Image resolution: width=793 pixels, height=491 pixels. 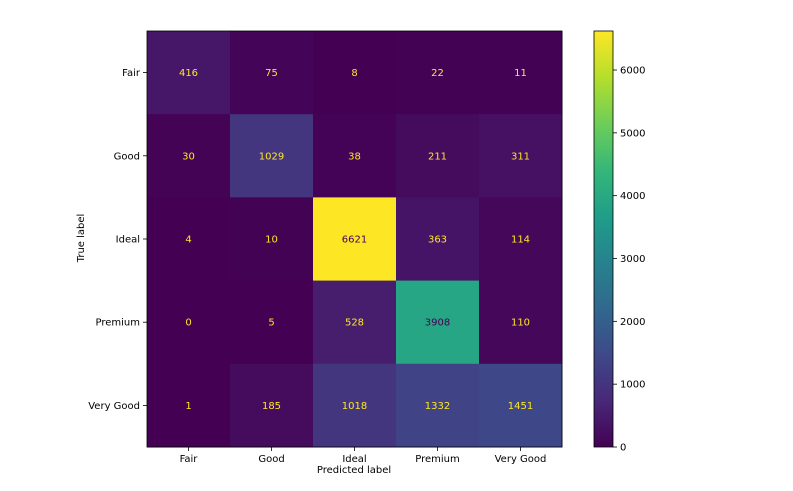 I want to click on cell-value-label: 38, so click(x=354, y=156).